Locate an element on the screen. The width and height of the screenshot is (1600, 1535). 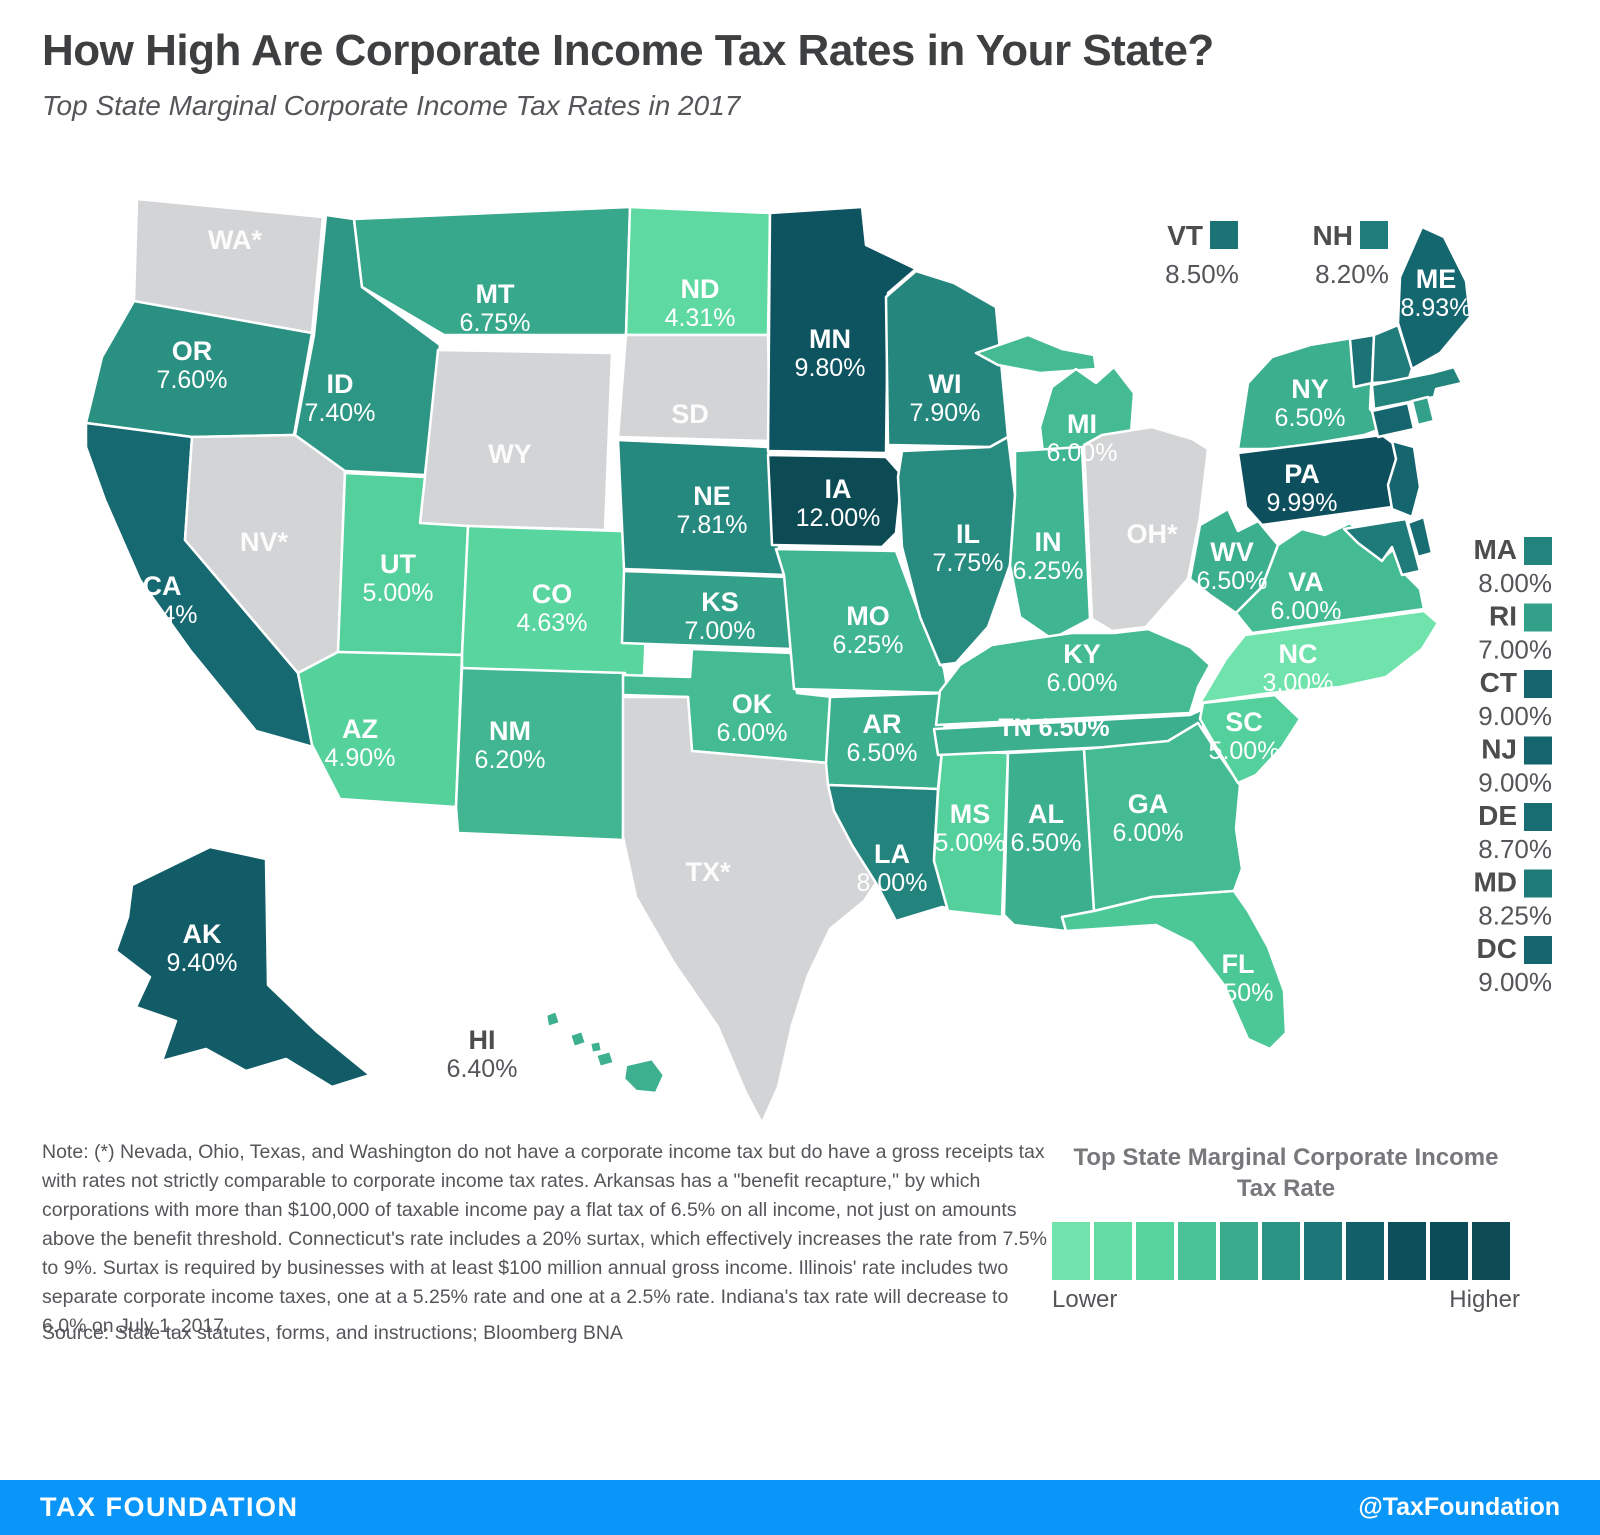
callout-swatch-vt is located at coordinates (1224, 235).